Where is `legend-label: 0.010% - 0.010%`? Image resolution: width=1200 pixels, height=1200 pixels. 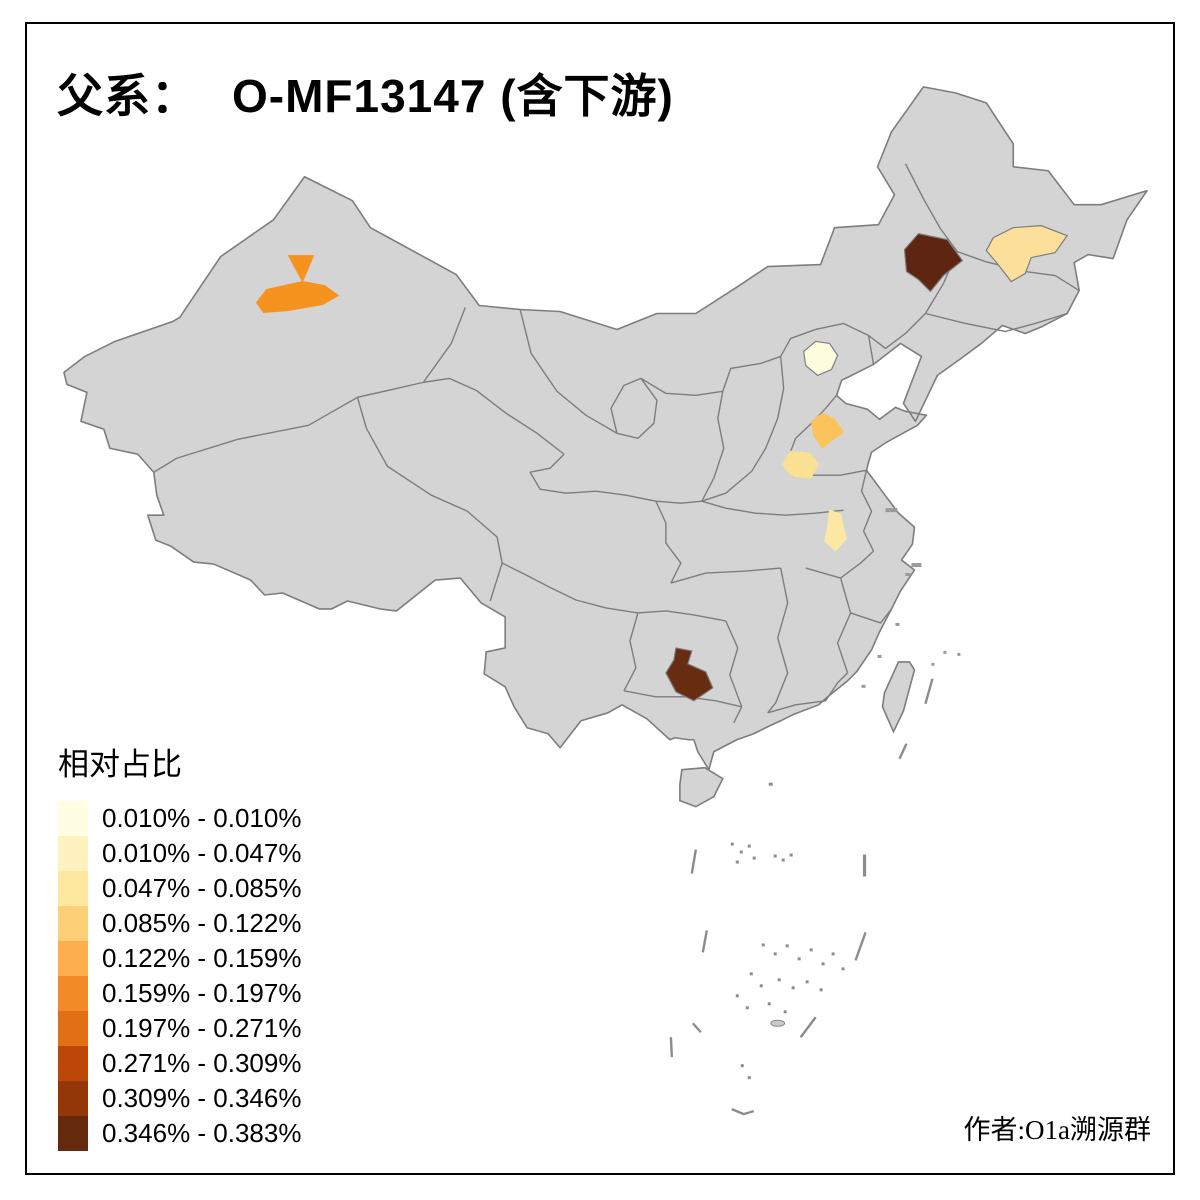 legend-label: 0.010% - 0.010% is located at coordinates (202, 818).